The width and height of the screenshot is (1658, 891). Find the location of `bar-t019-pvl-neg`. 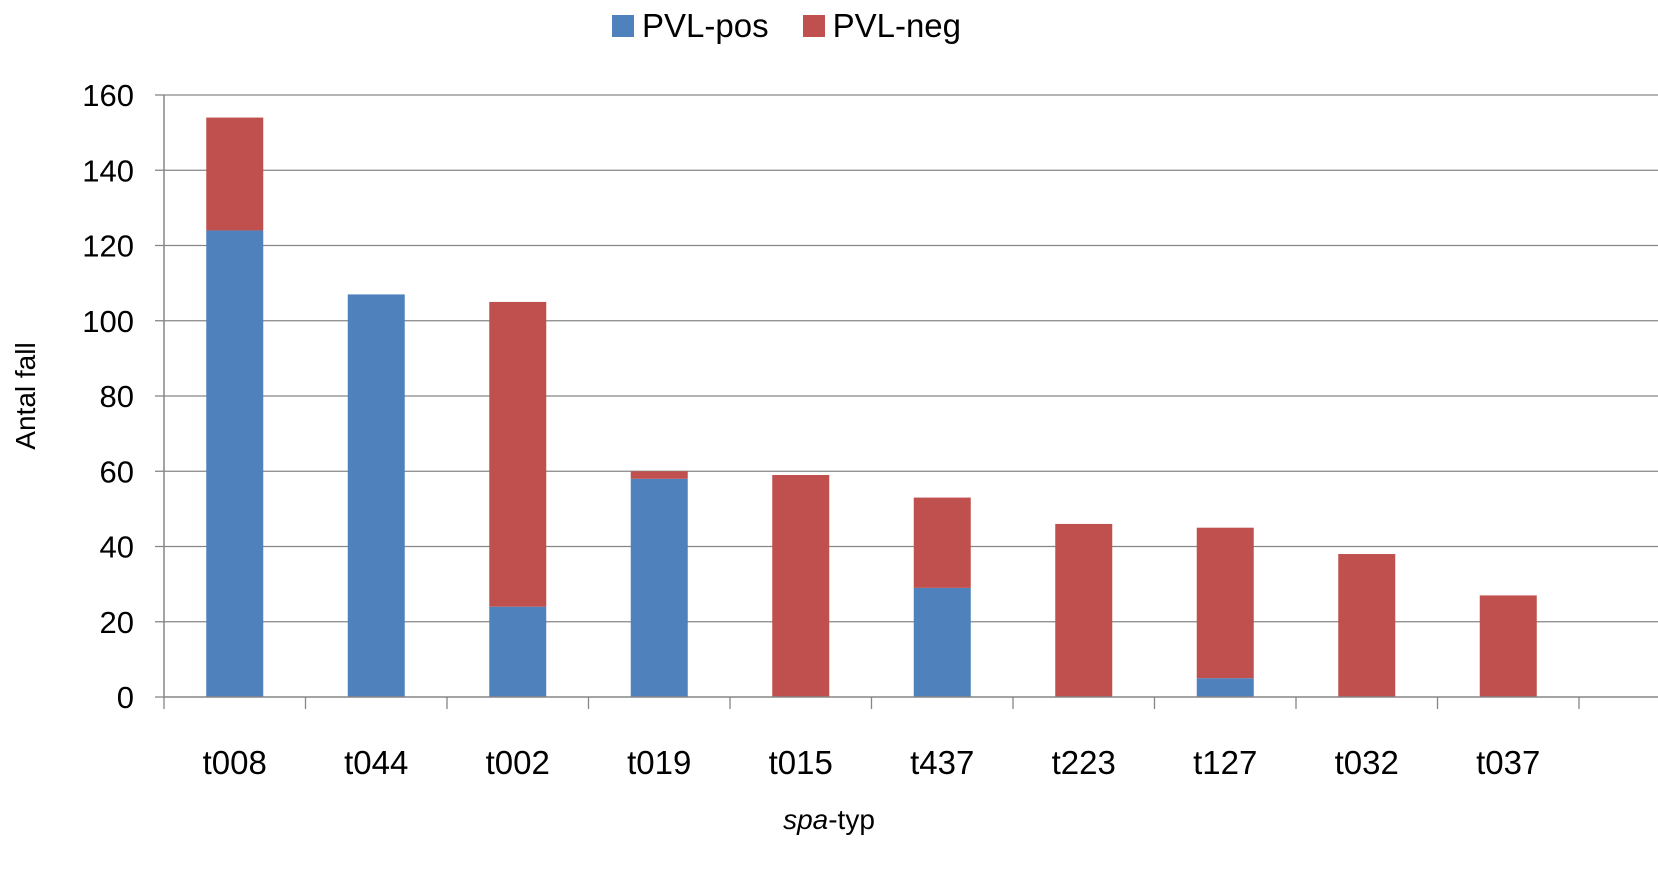

bar-t019-pvl-neg is located at coordinates (659, 475).